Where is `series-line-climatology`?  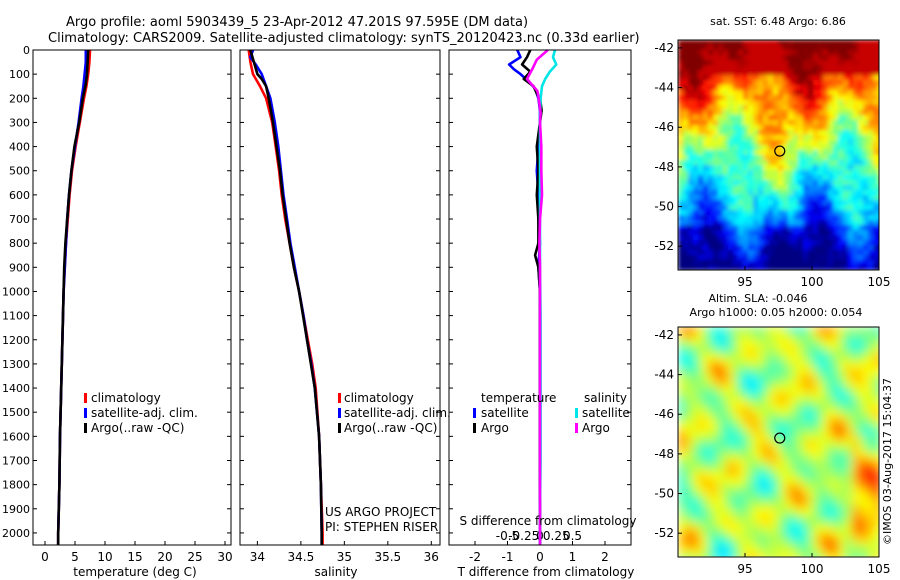
series-line-climatology is located at coordinates (285, 297).